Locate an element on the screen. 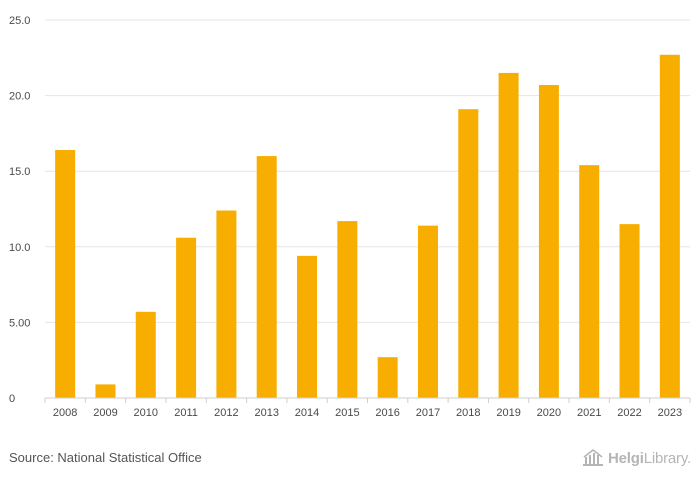  bar-2011 is located at coordinates (186, 317).